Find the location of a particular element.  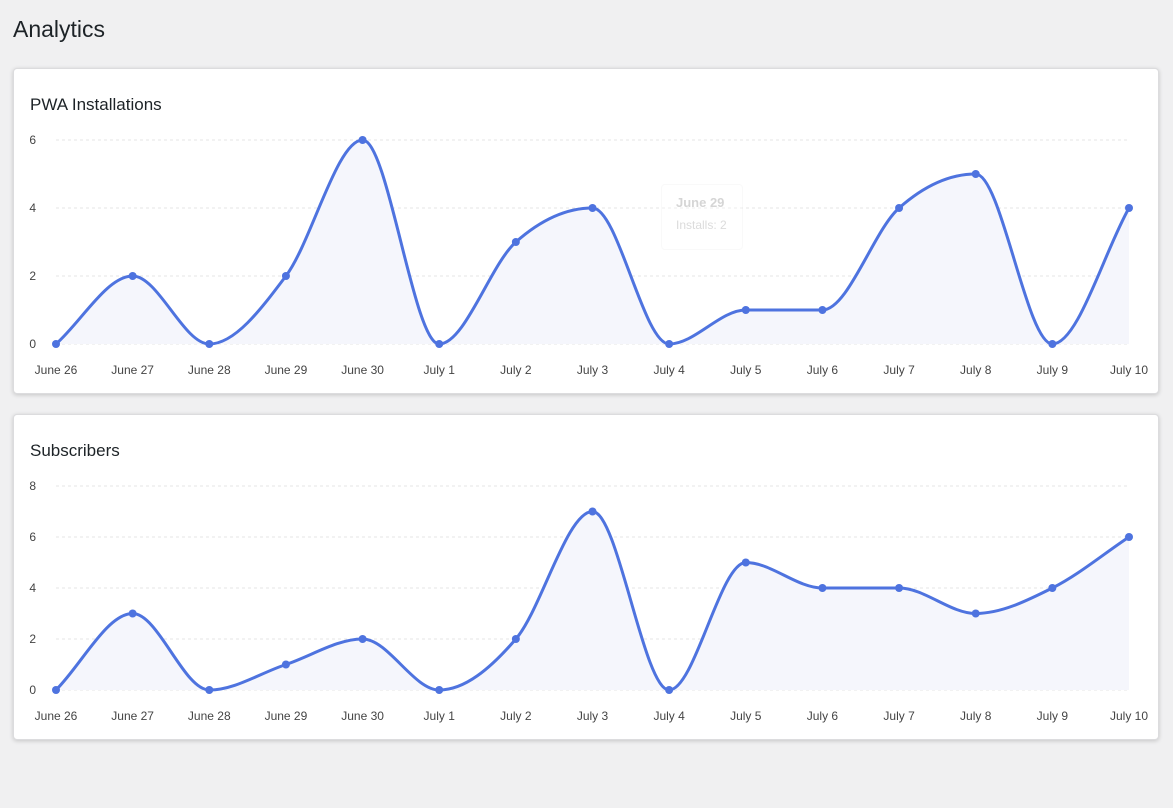

subscribers-chart-title: Subscribers is located at coordinates (75, 450).